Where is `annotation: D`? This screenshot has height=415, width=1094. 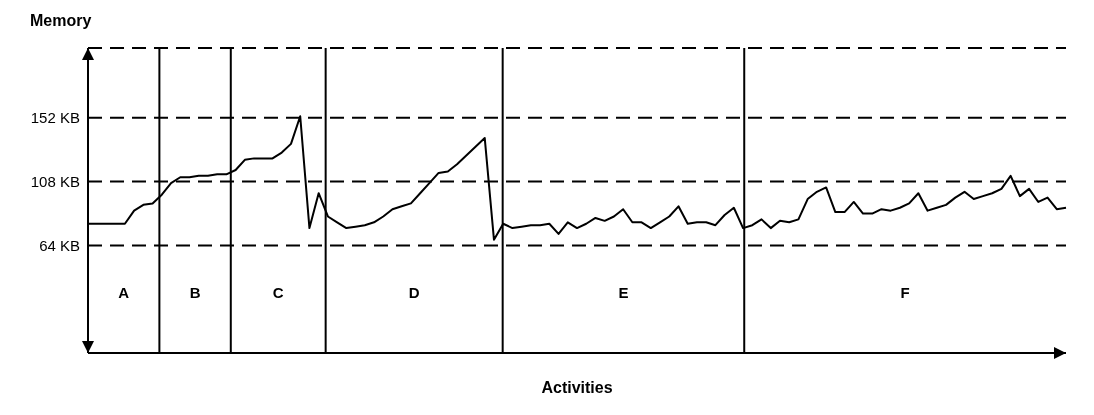
annotation: D is located at coordinates (414, 292).